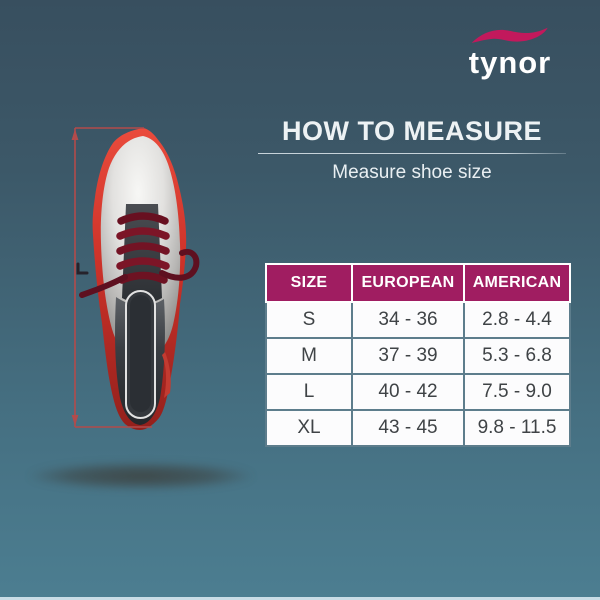  What do you see at coordinates (300, 598) in the screenshot?
I see `bottom-edge-strip` at bounding box center [300, 598].